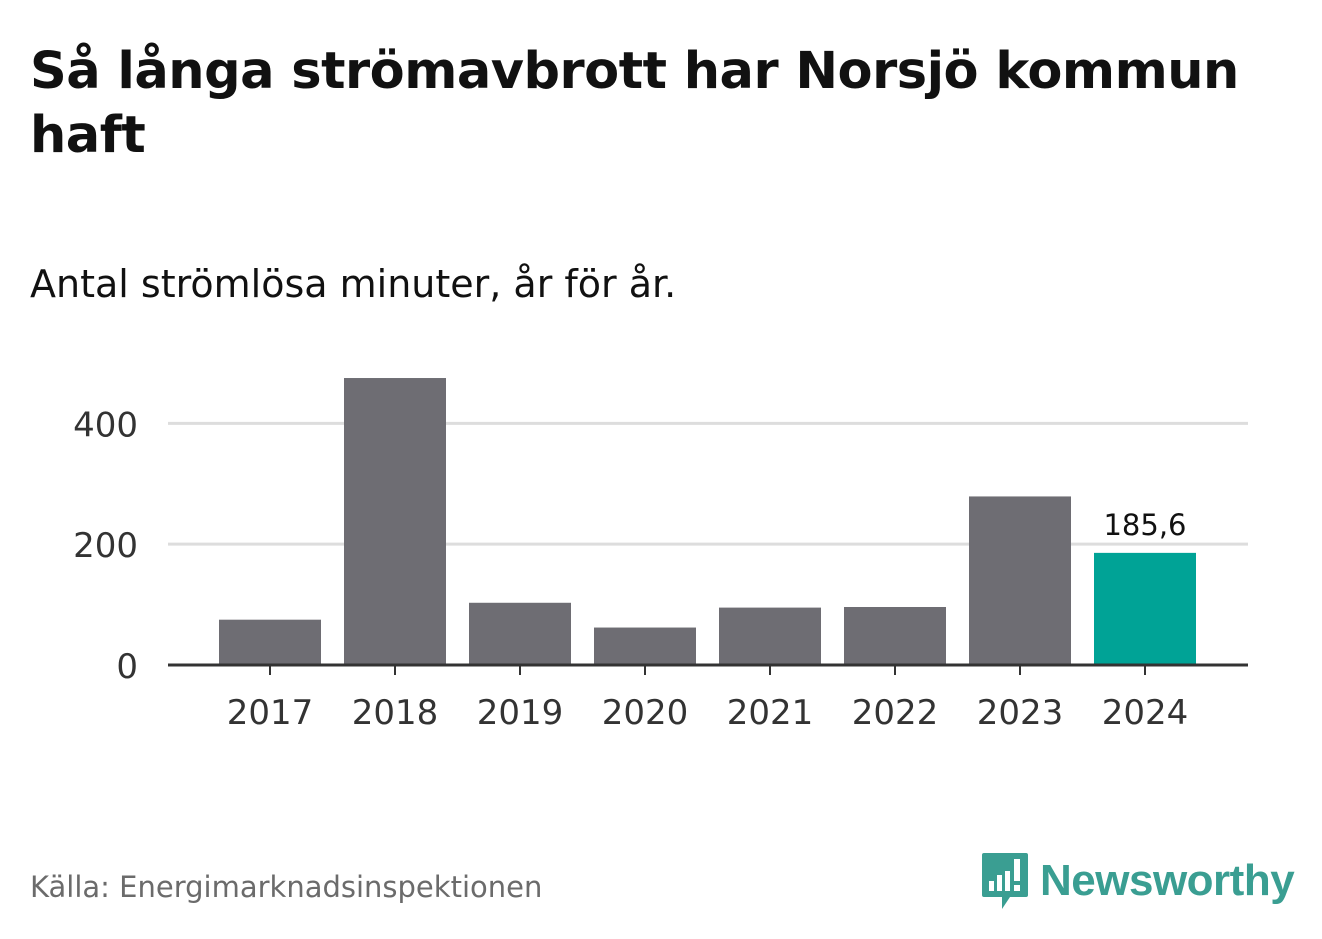 The width and height of the screenshot is (1322, 939). Describe the element at coordinates (645, 646) in the screenshot. I see `bar-2020` at that location.